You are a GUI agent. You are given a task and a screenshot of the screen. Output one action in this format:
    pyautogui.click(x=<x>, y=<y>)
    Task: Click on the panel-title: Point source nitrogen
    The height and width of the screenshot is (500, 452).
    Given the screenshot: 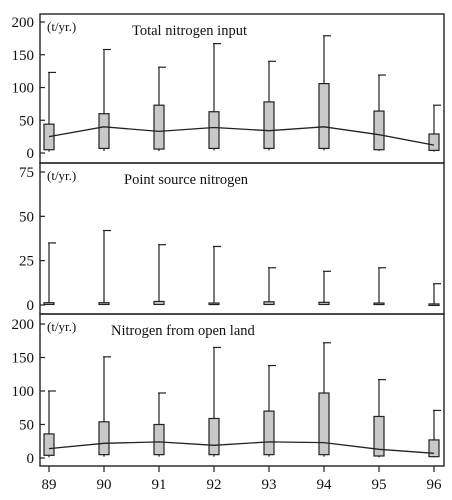 What is the action you would take?
    pyautogui.click(x=186, y=180)
    